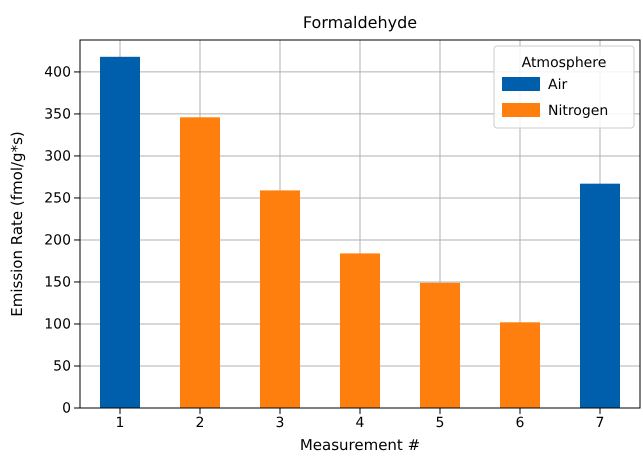 Image resolution: width=643 pixels, height=457 pixels. What do you see at coordinates (66, 408) in the screenshot?
I see `y-tick-label: 0` at bounding box center [66, 408].